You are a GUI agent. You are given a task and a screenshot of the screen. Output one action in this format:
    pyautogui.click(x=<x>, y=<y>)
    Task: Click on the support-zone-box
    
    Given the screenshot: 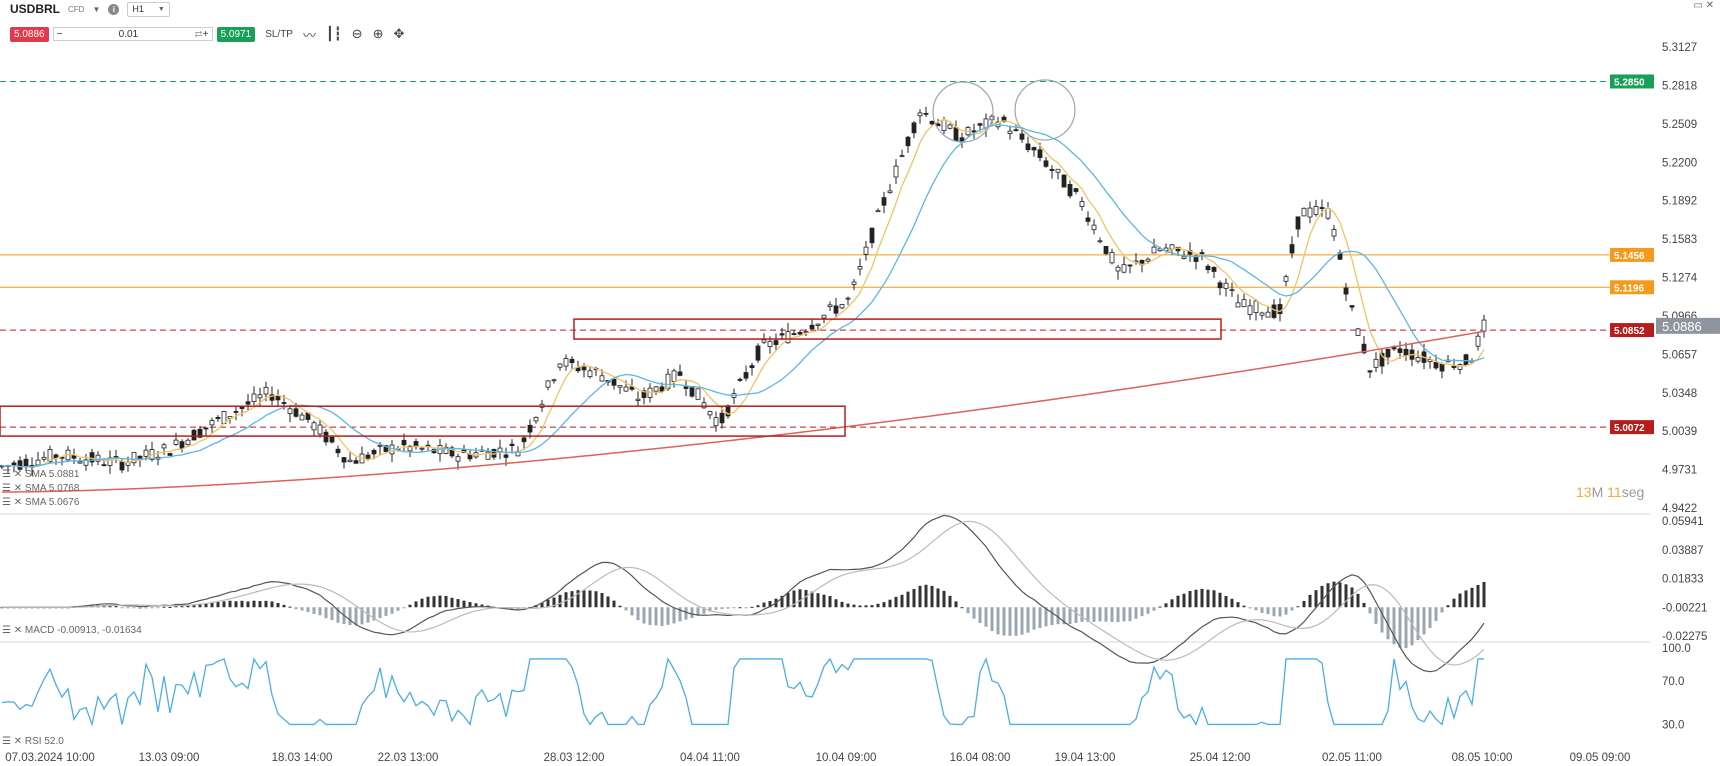 What is the action you would take?
    pyautogui.click(x=423, y=421)
    